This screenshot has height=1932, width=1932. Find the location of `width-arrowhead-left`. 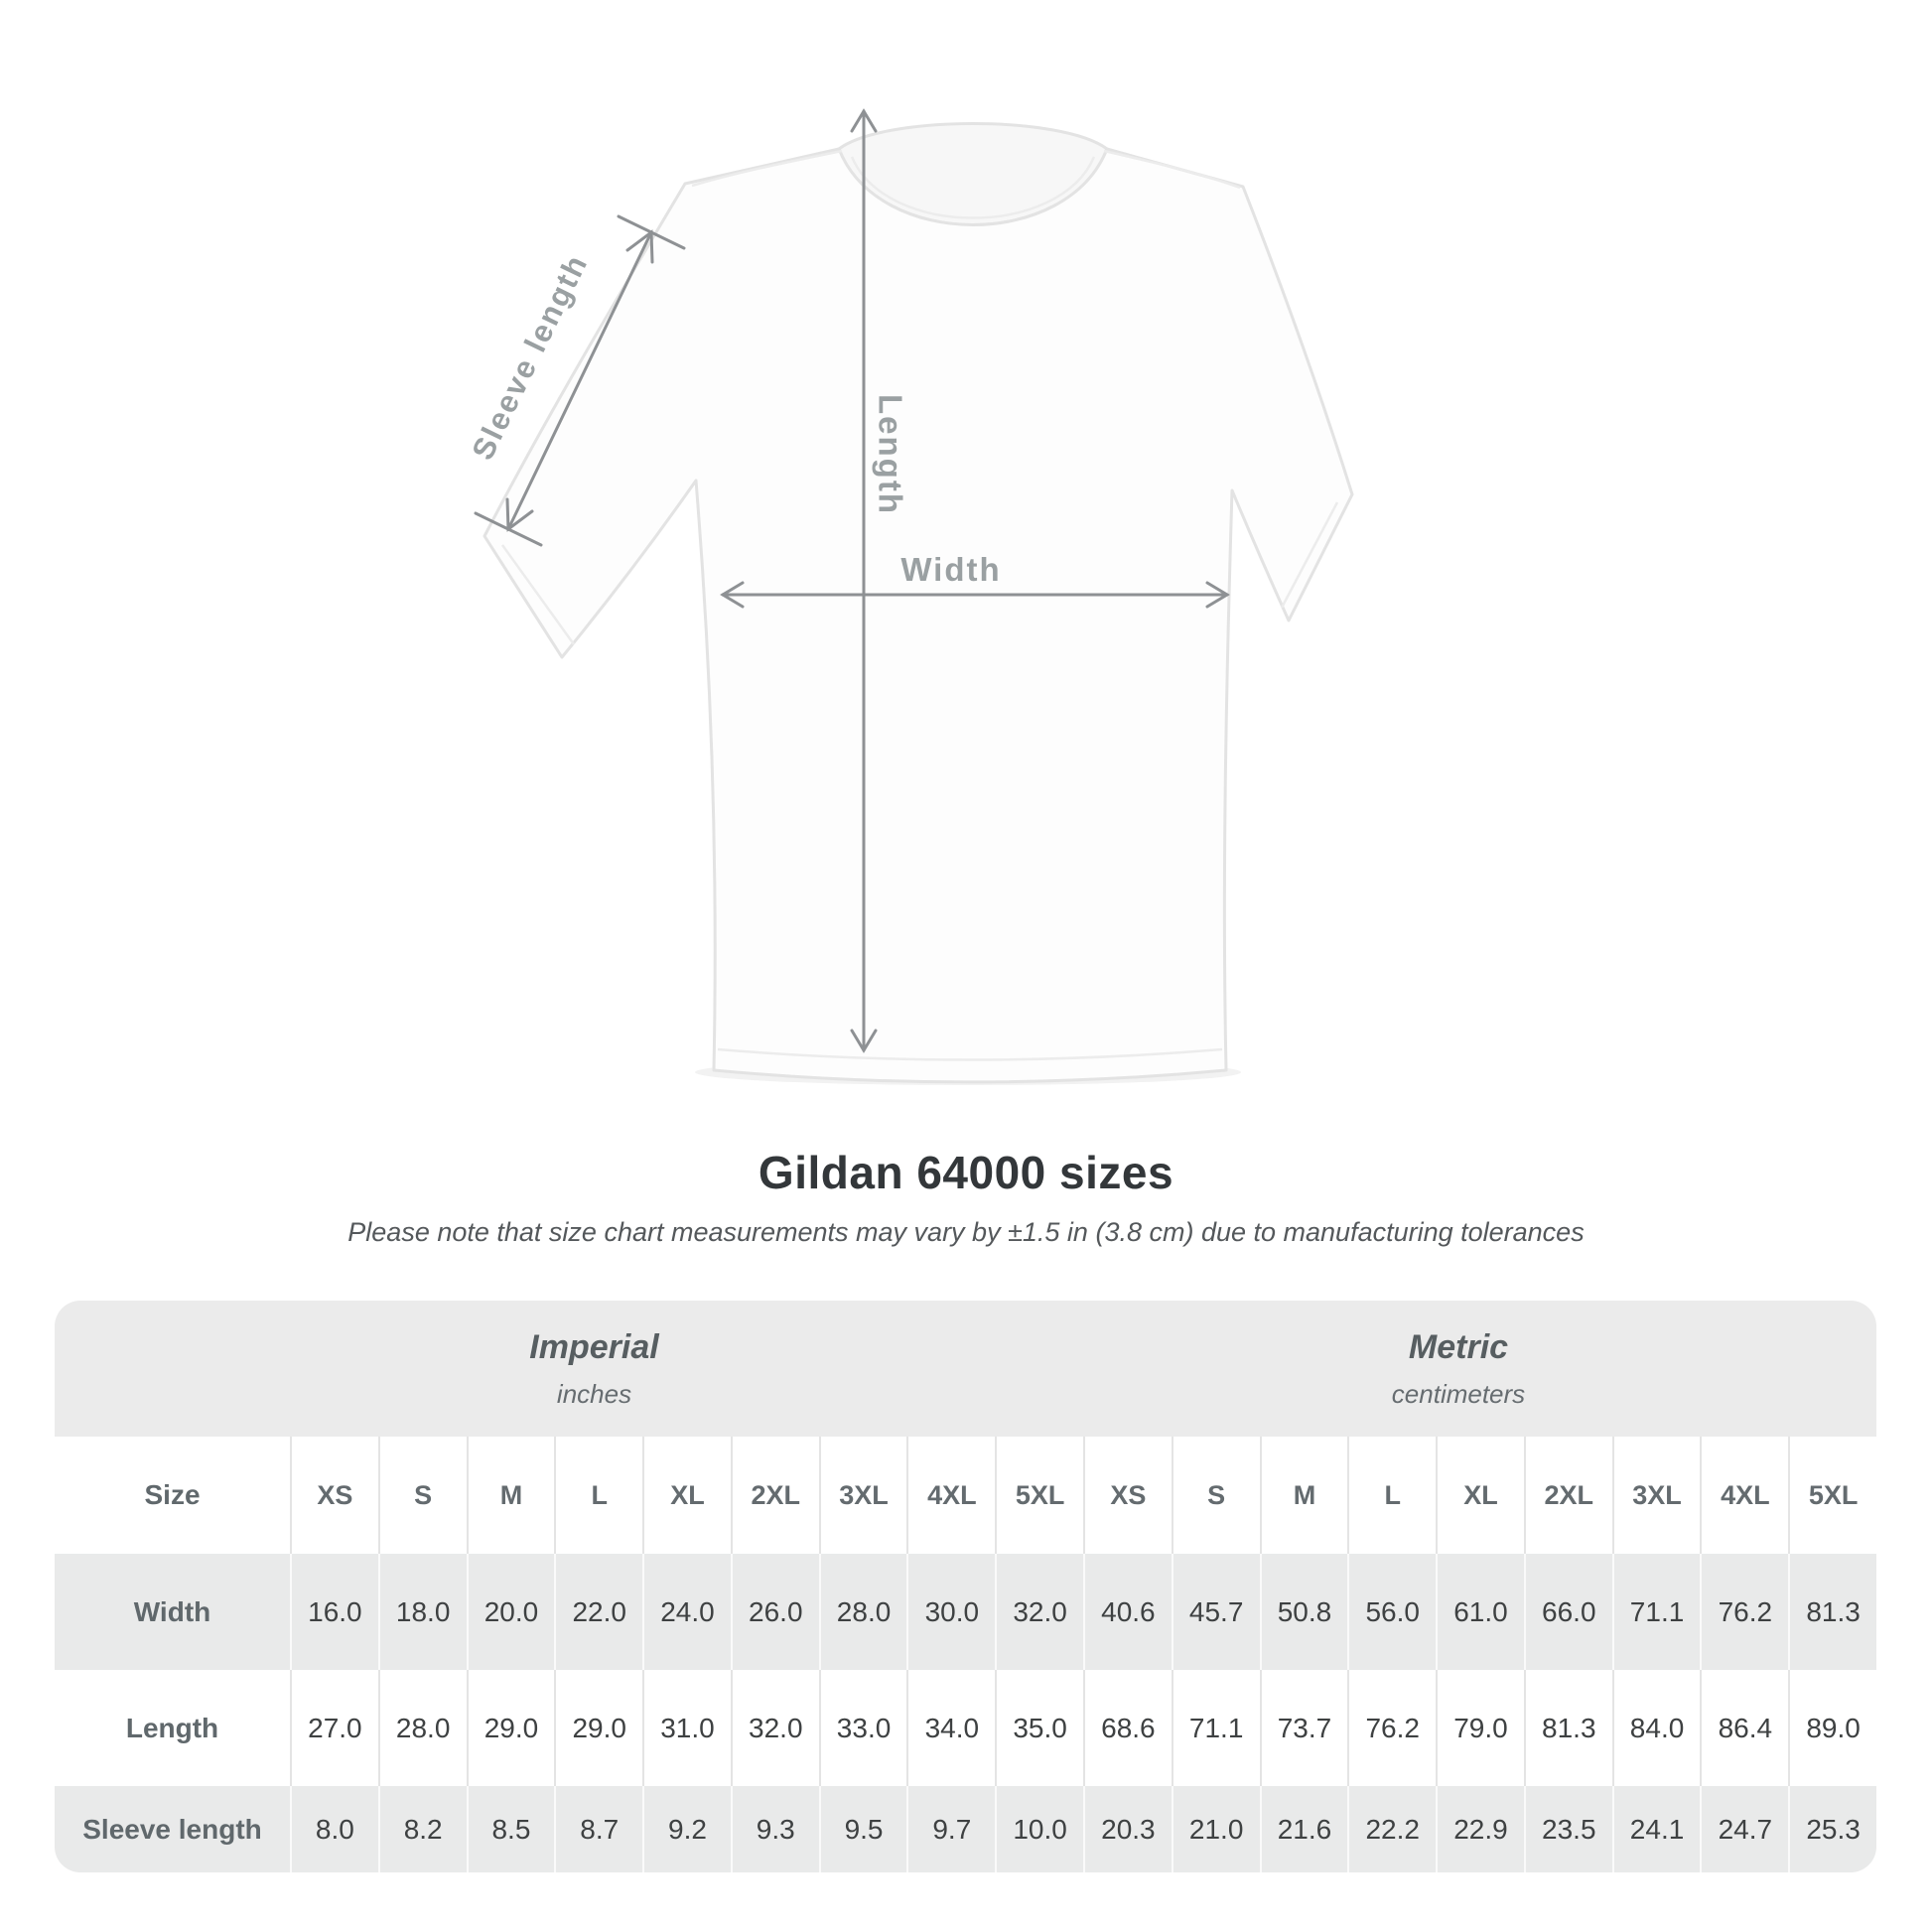

width-arrowhead-left is located at coordinates (732, 595).